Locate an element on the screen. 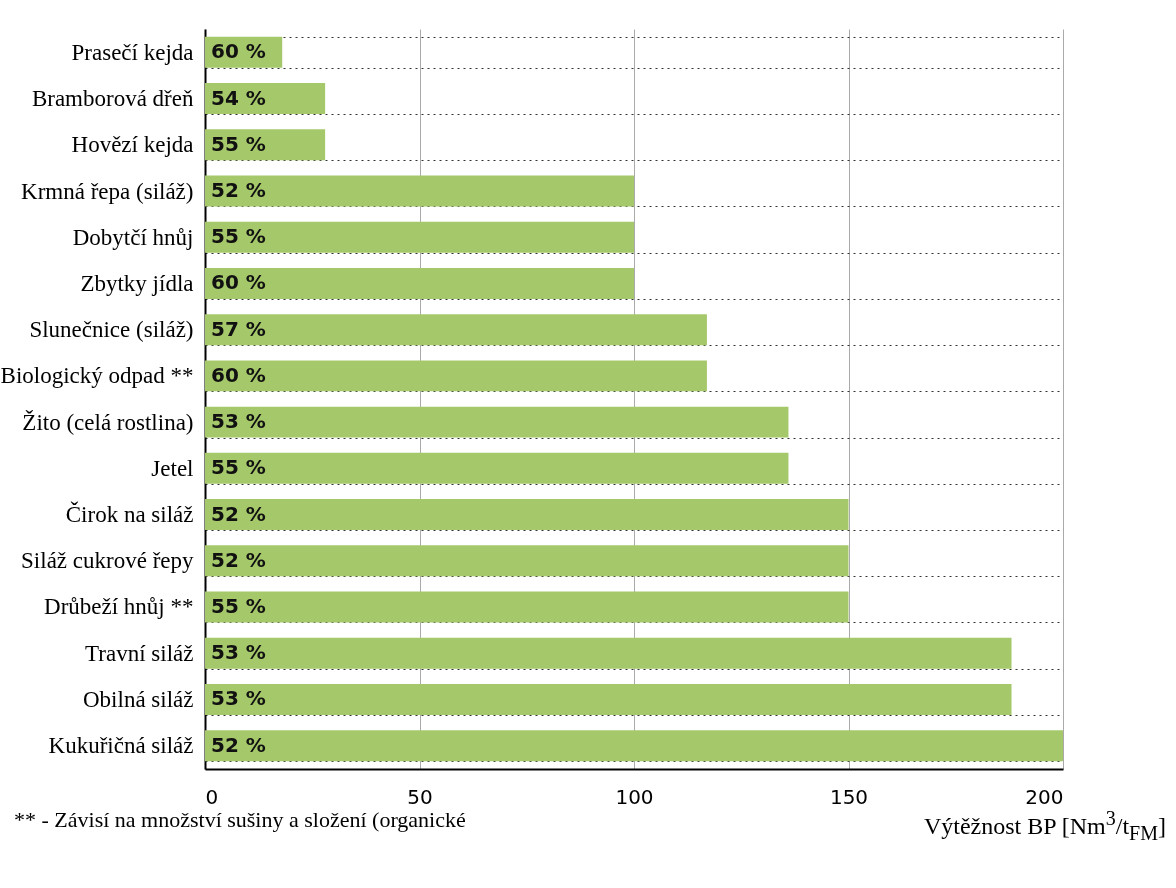 The image size is (1176, 888). annotation: 54 % is located at coordinates (238, 97).